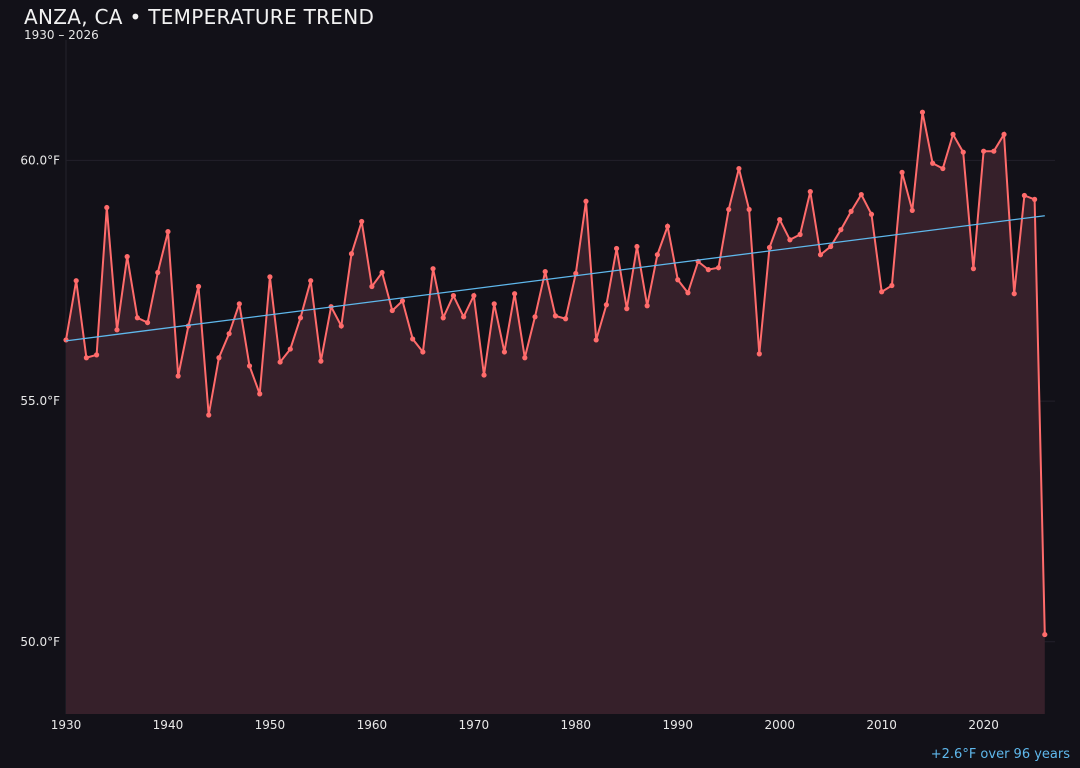 The height and width of the screenshot is (768, 1080). Describe the element at coordinates (983, 725) in the screenshot. I see `x-tick-label: 2020` at that location.